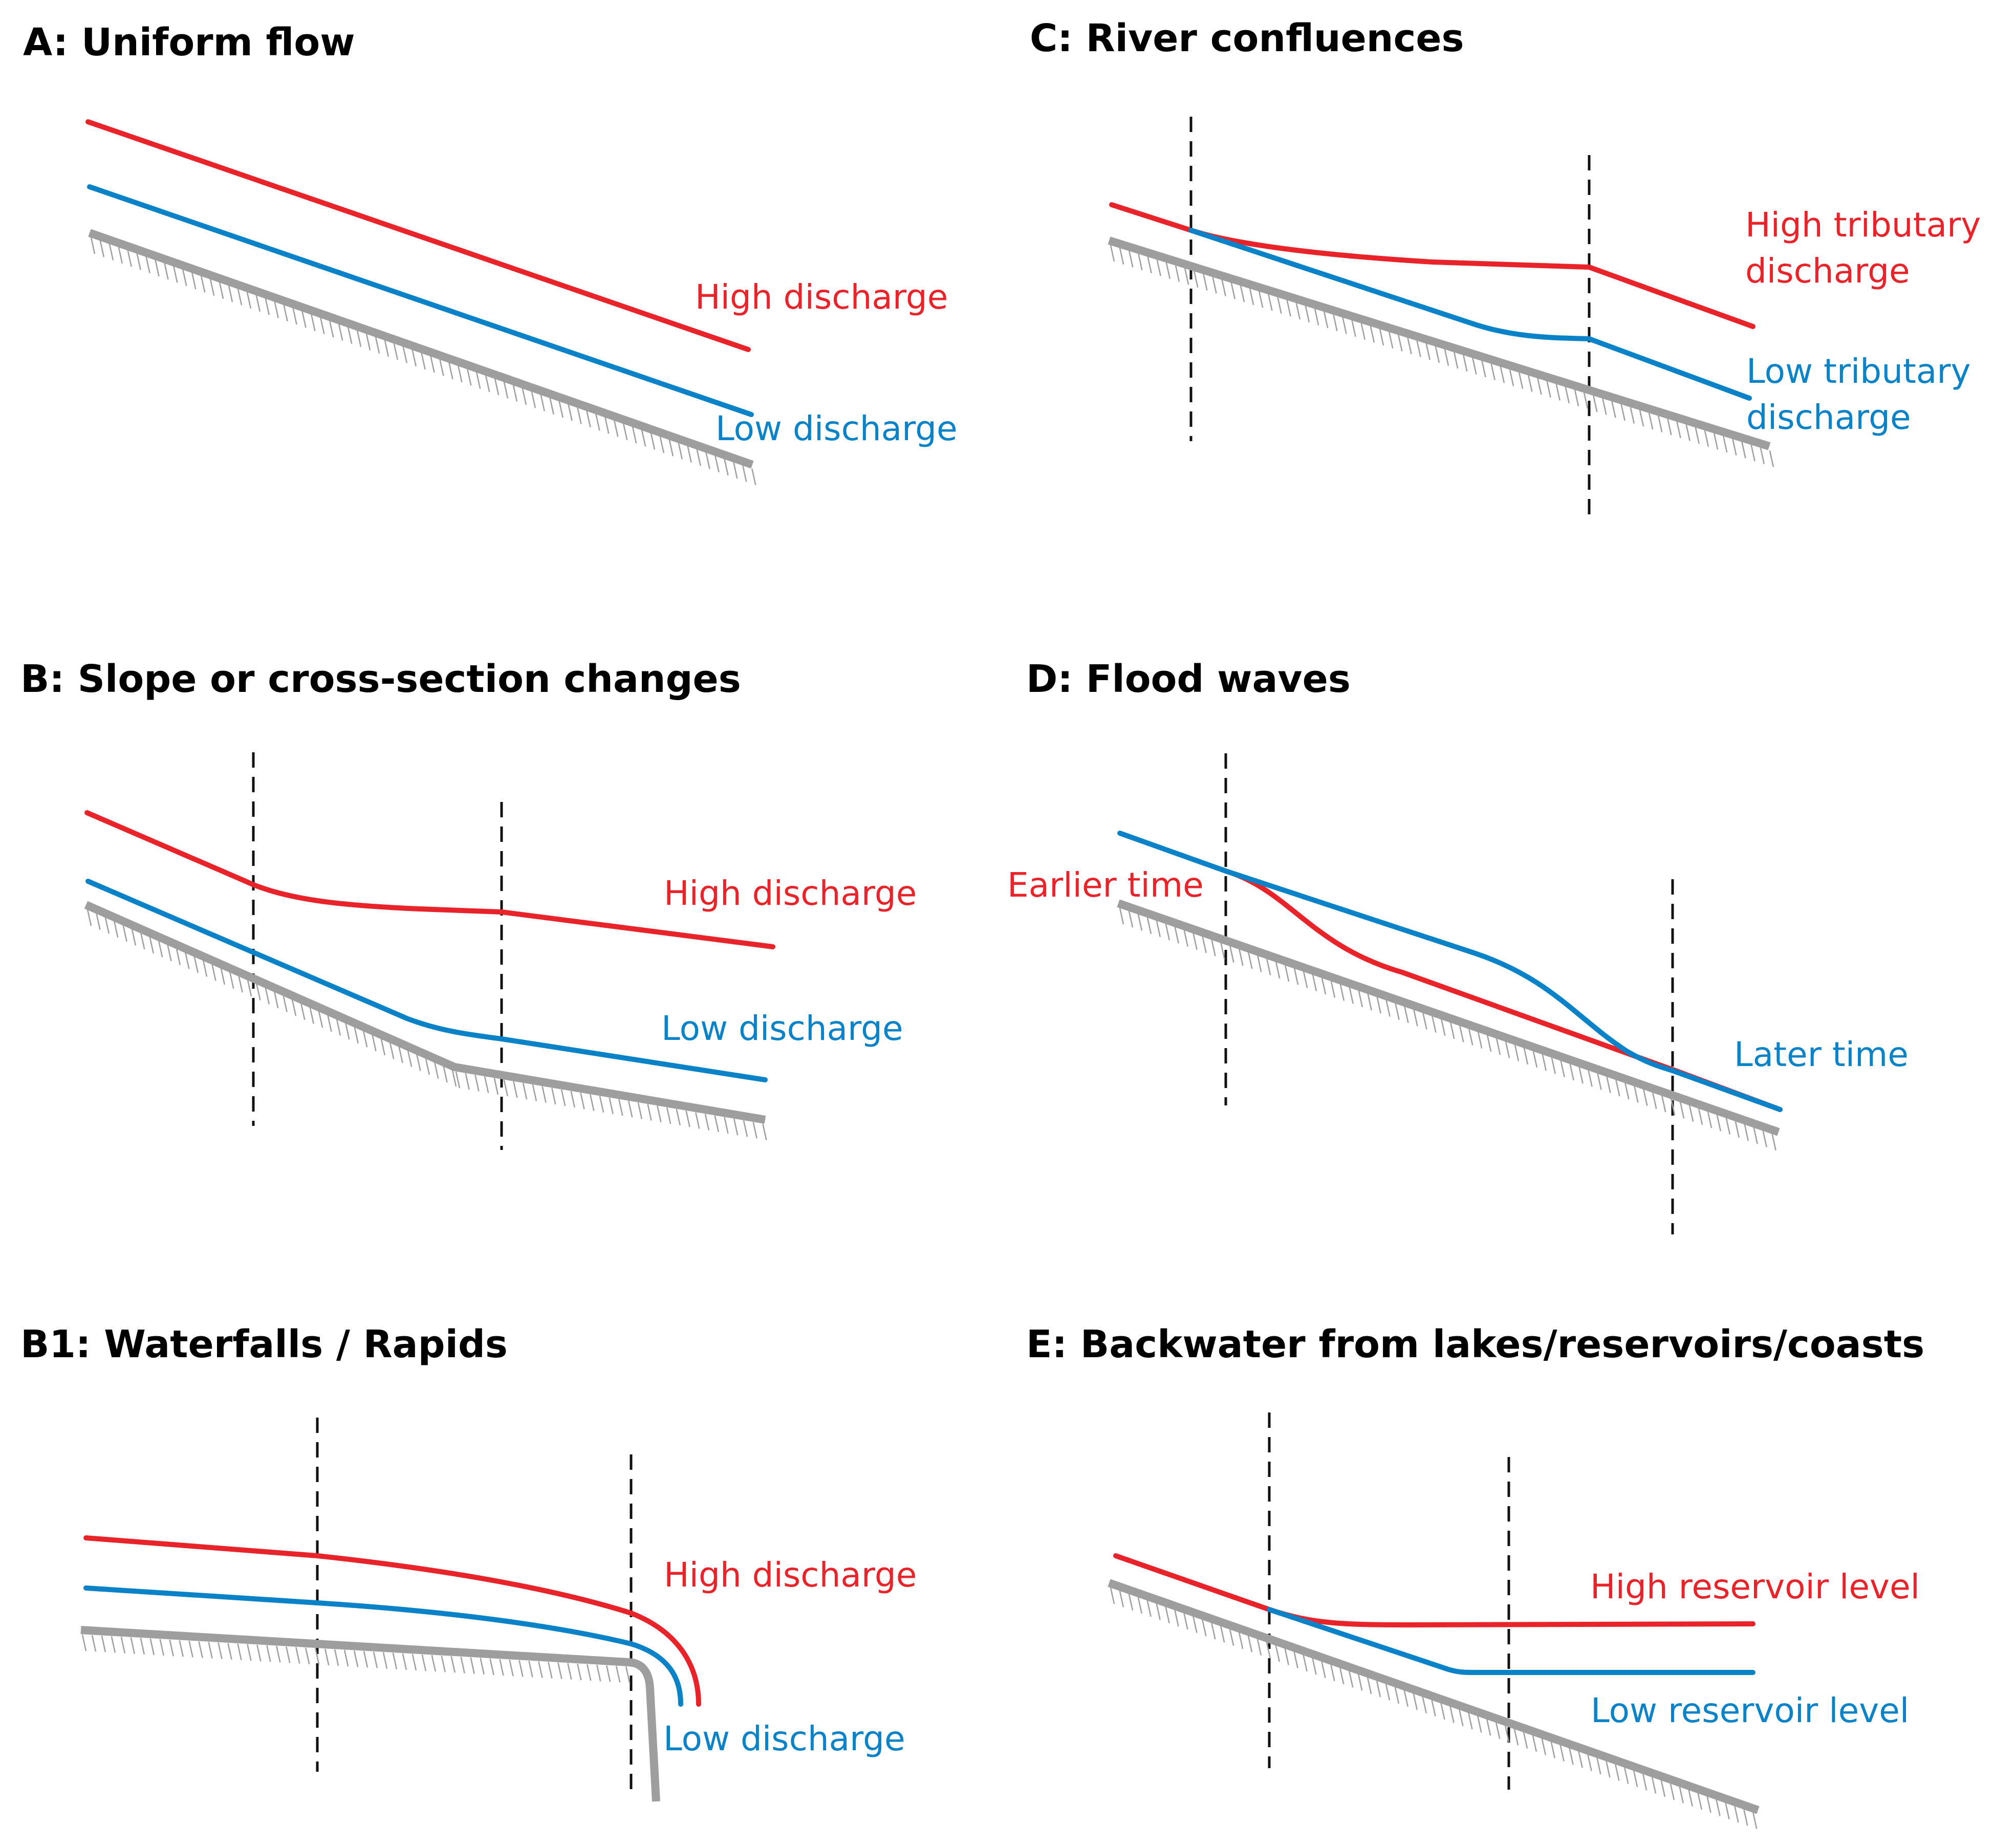 The image size is (2016, 1848). I want to click on panel-d: D: Flood waves Earlier time Later time, so click(1458, 945).